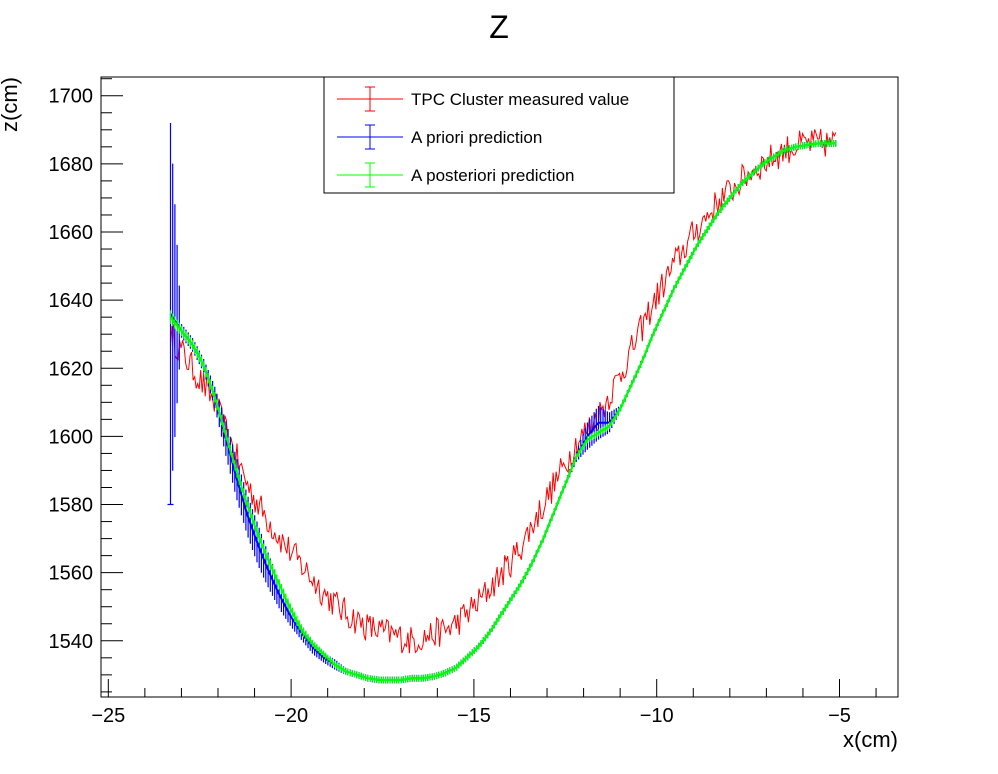 The height and width of the screenshot is (774, 998). I want to click on legend-label: A posteriori prediction, so click(492, 175).